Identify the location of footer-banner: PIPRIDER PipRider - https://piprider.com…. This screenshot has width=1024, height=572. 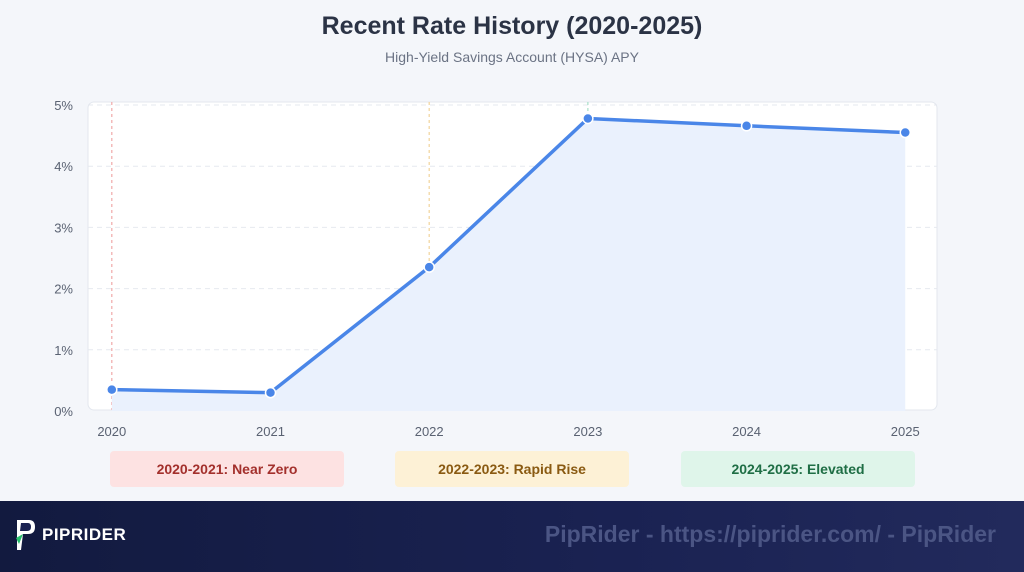
(512, 536).